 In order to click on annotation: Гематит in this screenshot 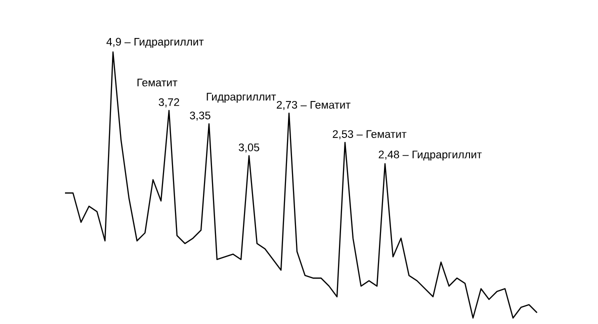, I will do `click(158, 82)`.